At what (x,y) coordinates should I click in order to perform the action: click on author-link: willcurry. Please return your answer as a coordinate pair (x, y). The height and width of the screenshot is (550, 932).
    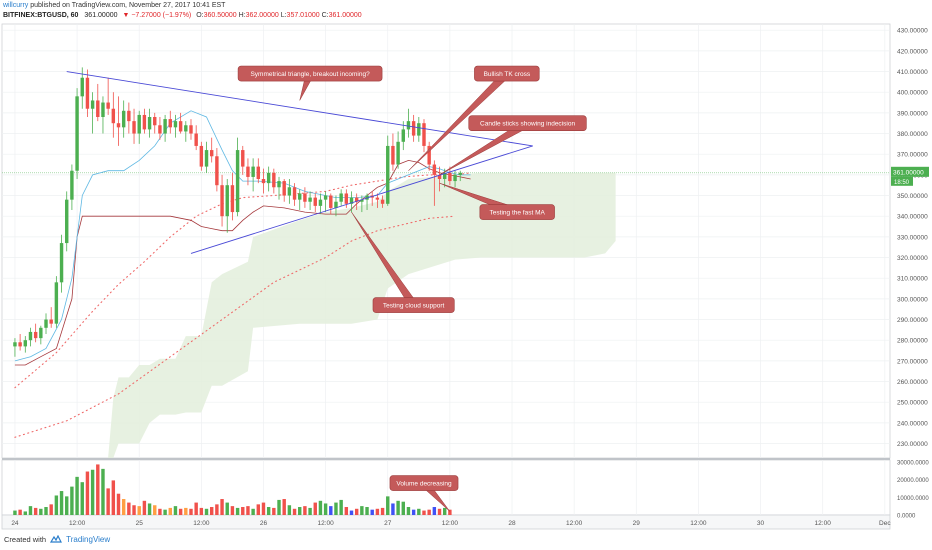
    Looking at the image, I should click on (16, 5).